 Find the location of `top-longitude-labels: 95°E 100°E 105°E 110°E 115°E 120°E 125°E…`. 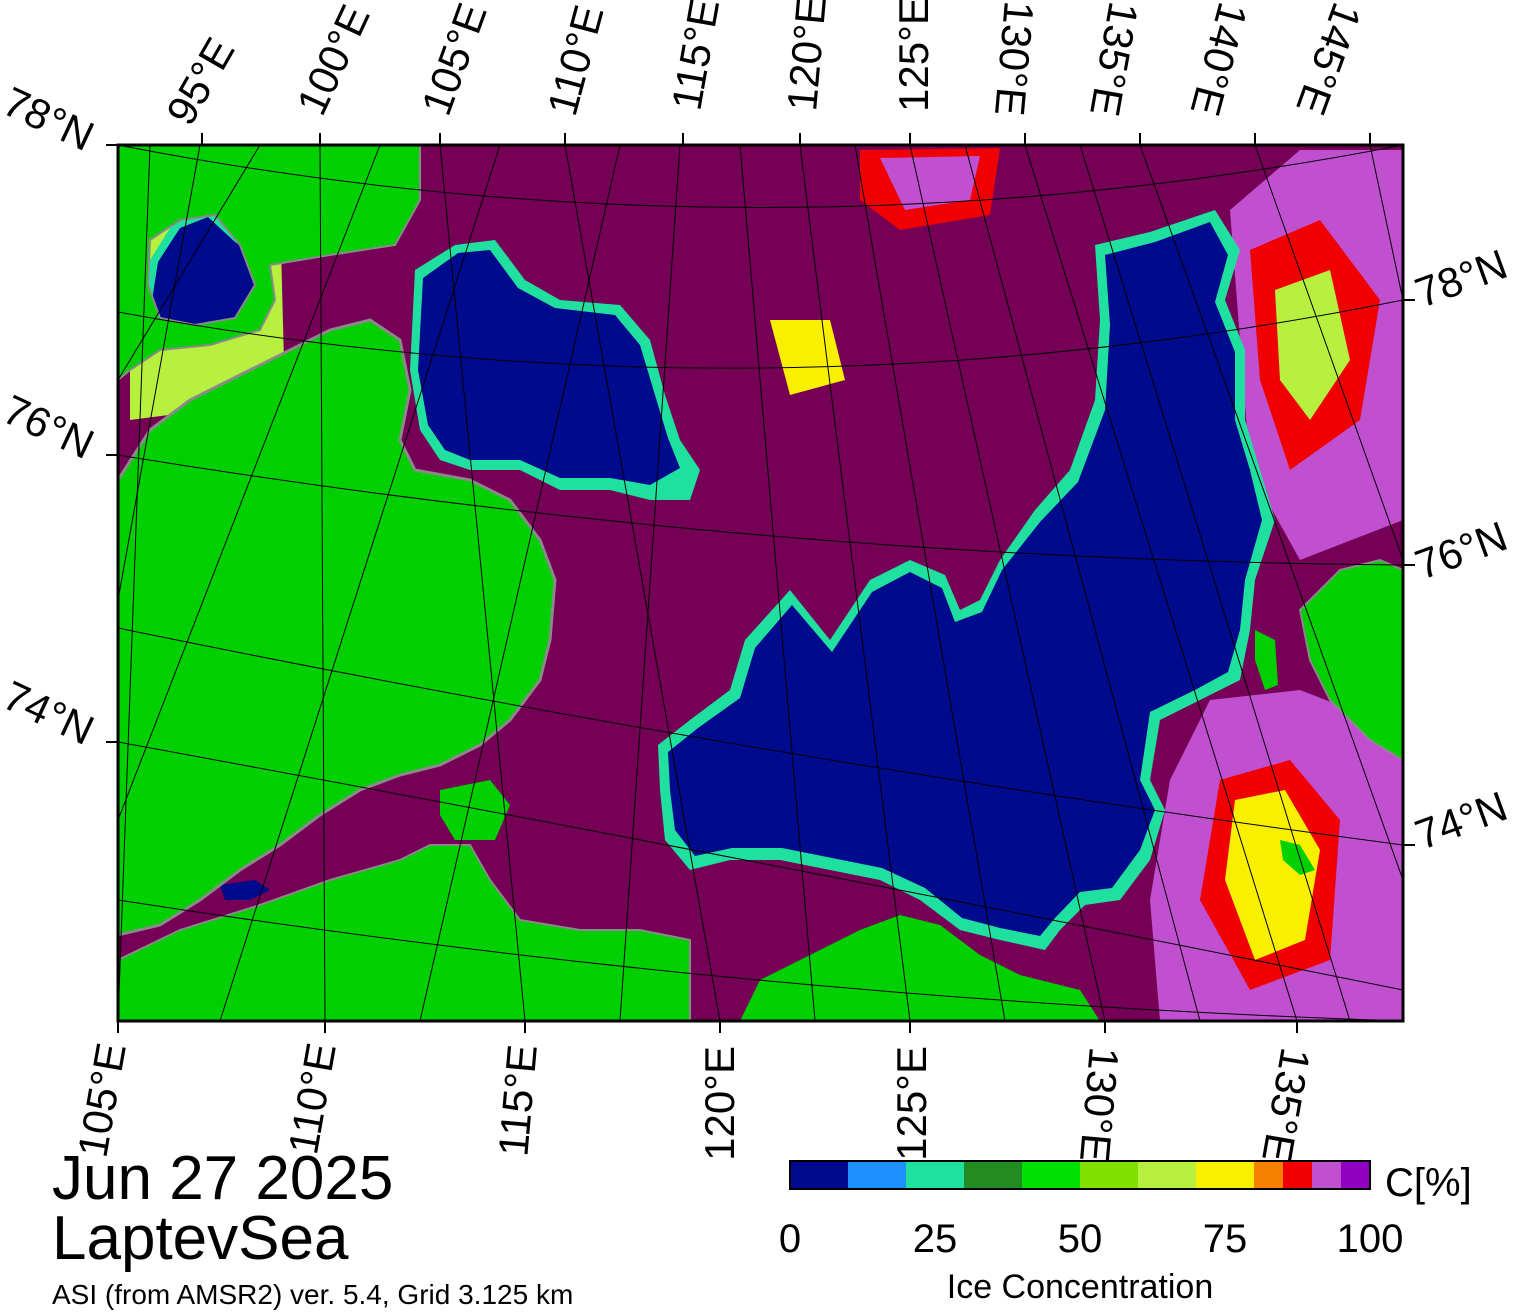

top-longitude-labels: 95°E 100°E 105°E 110°E 115°E 120°E 125°E… is located at coordinates (764, 66).